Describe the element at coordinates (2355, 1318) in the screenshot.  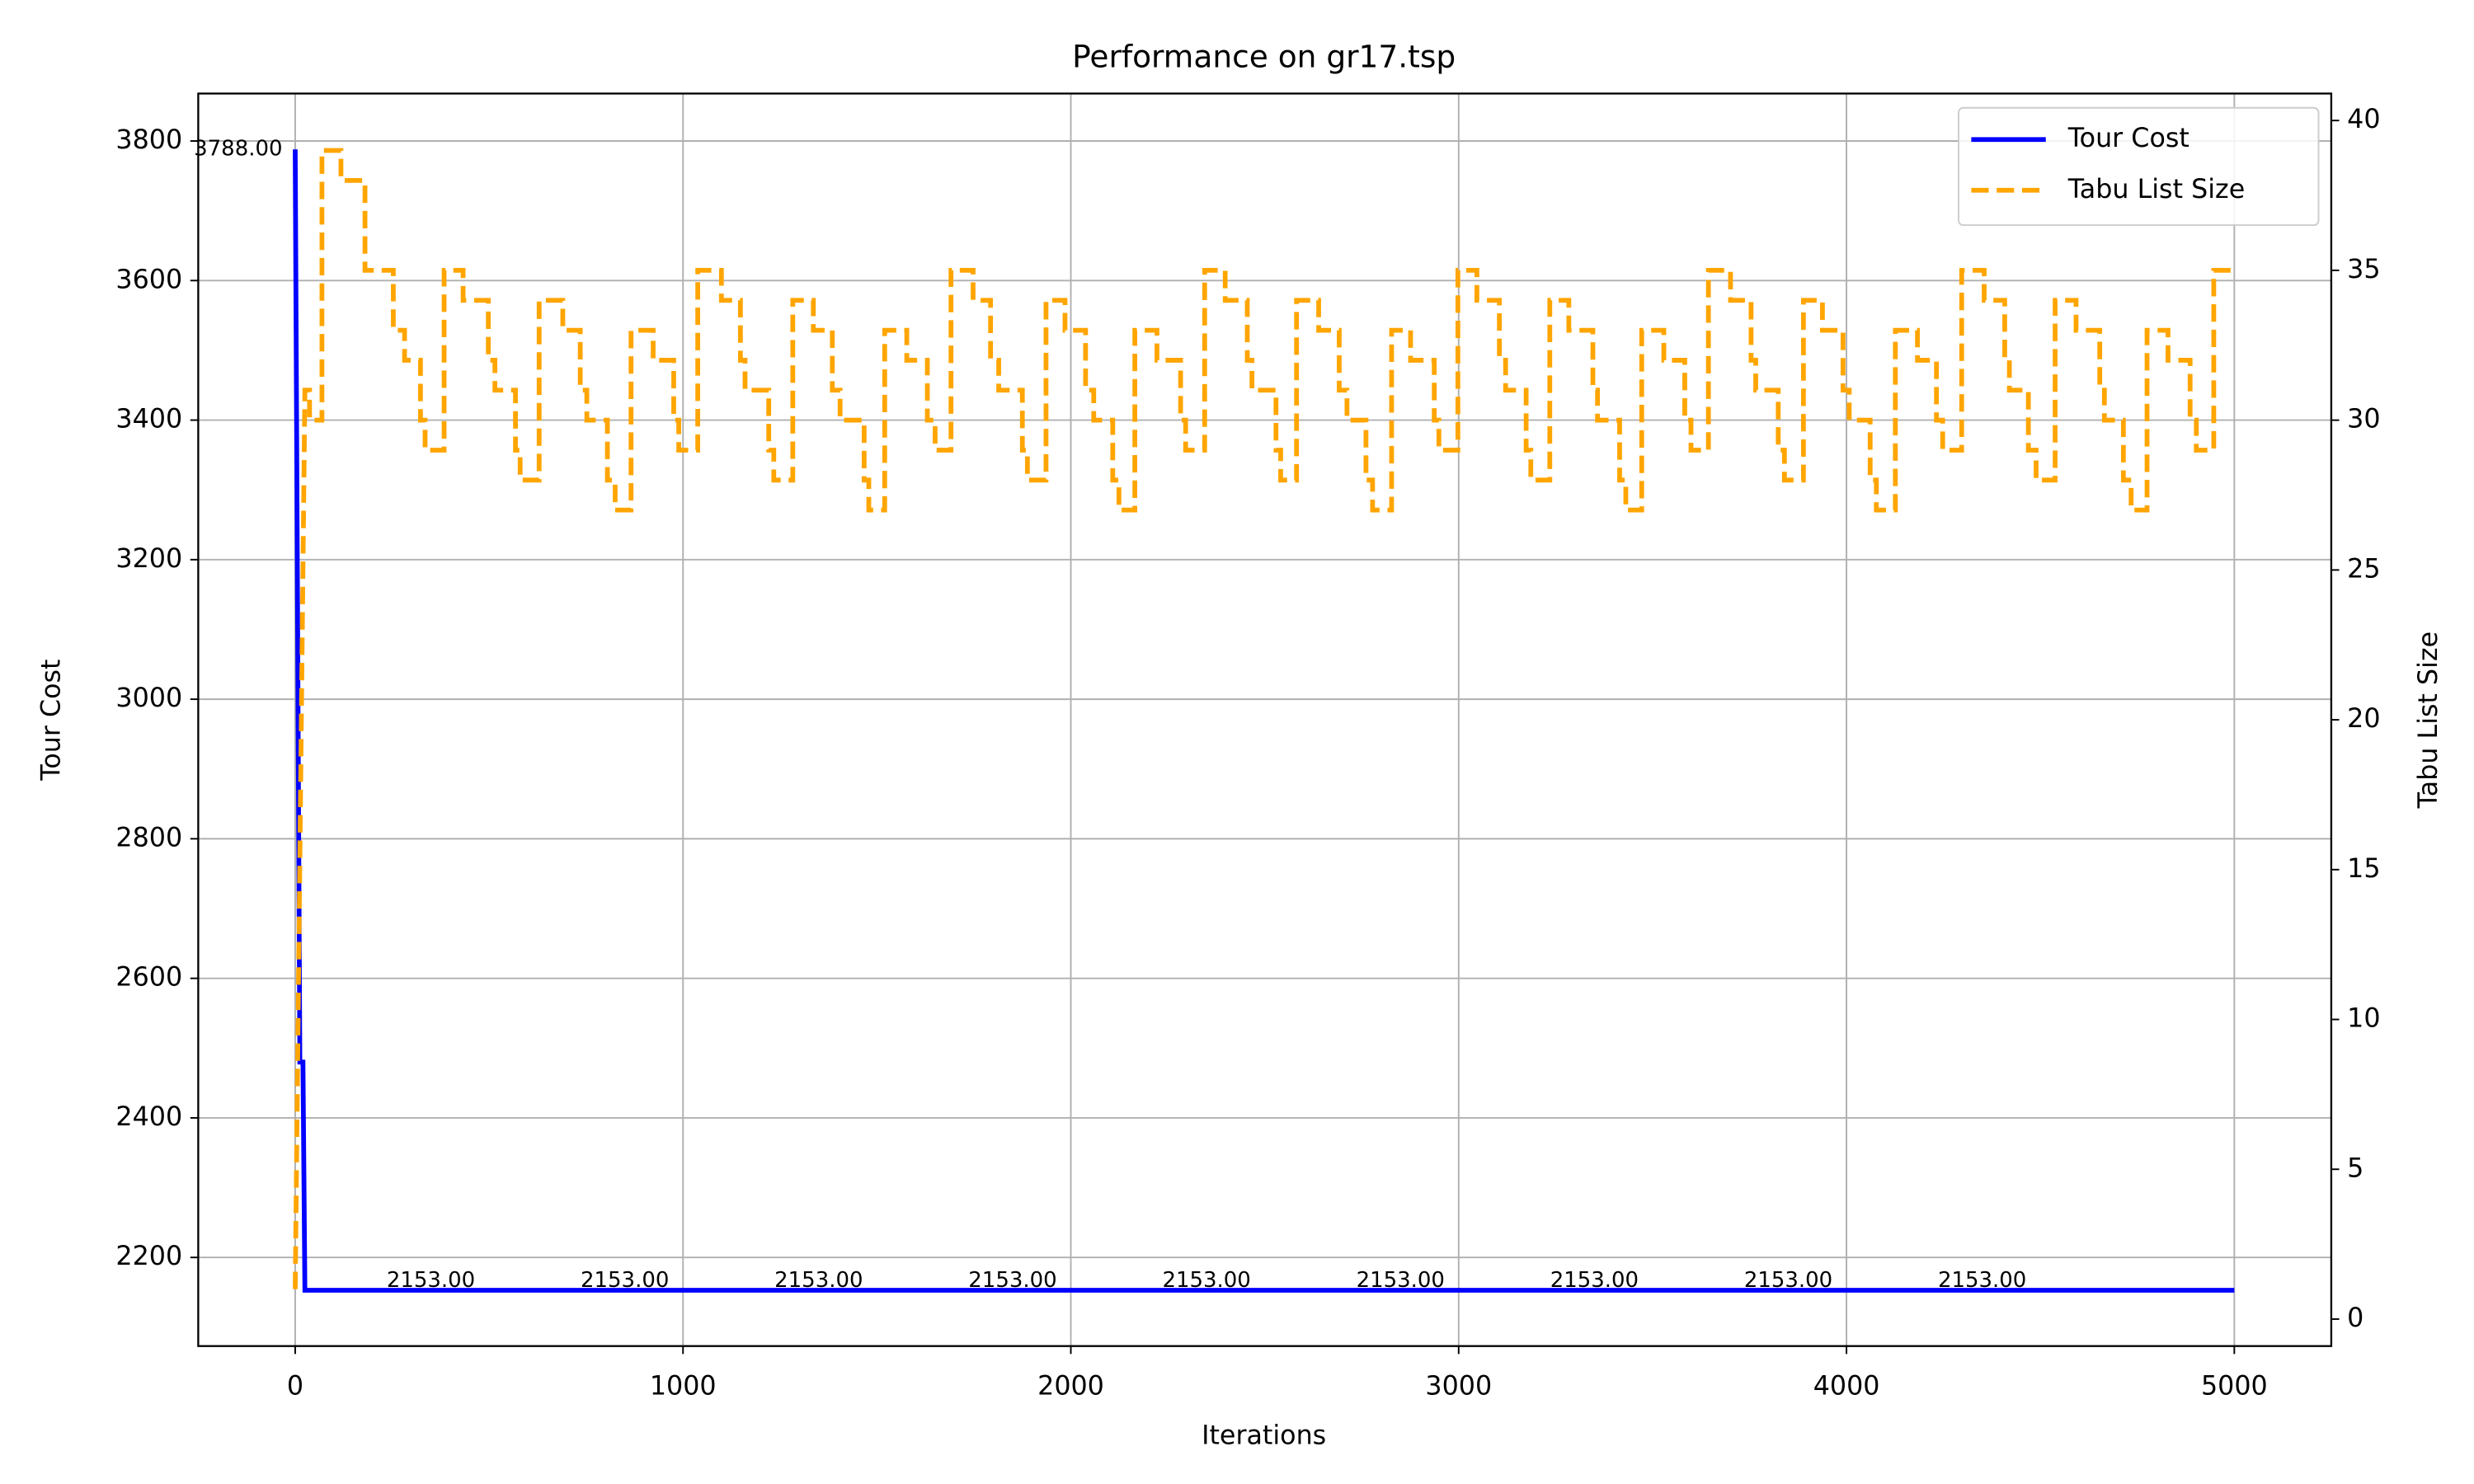
I see `y2-tick-label: 0` at that location.